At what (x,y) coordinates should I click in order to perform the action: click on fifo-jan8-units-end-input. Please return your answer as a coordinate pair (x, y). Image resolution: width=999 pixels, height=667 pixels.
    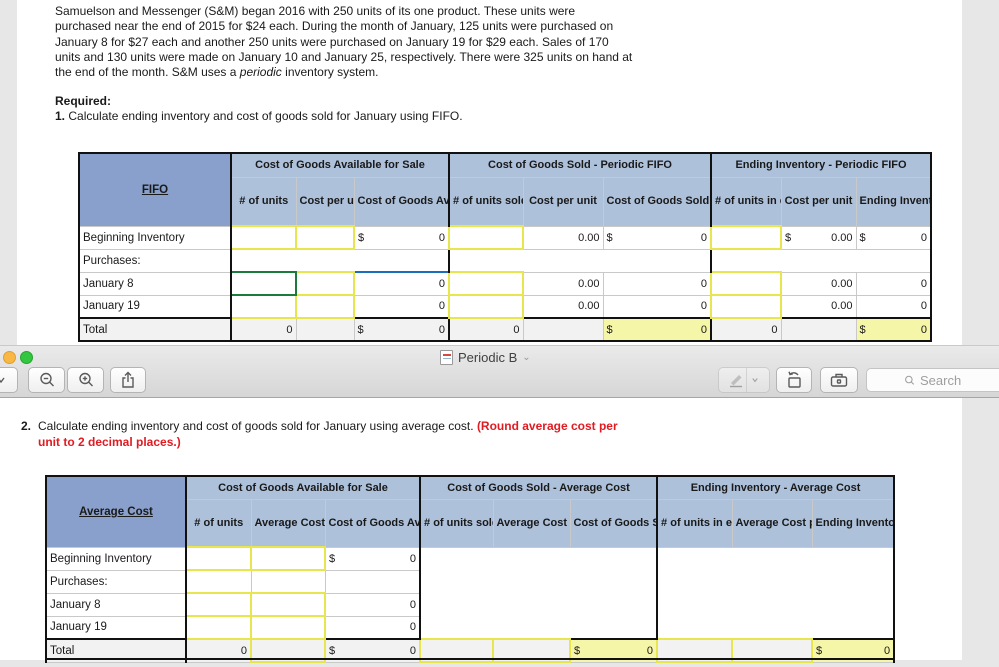
    Looking at the image, I should click on (746, 283).